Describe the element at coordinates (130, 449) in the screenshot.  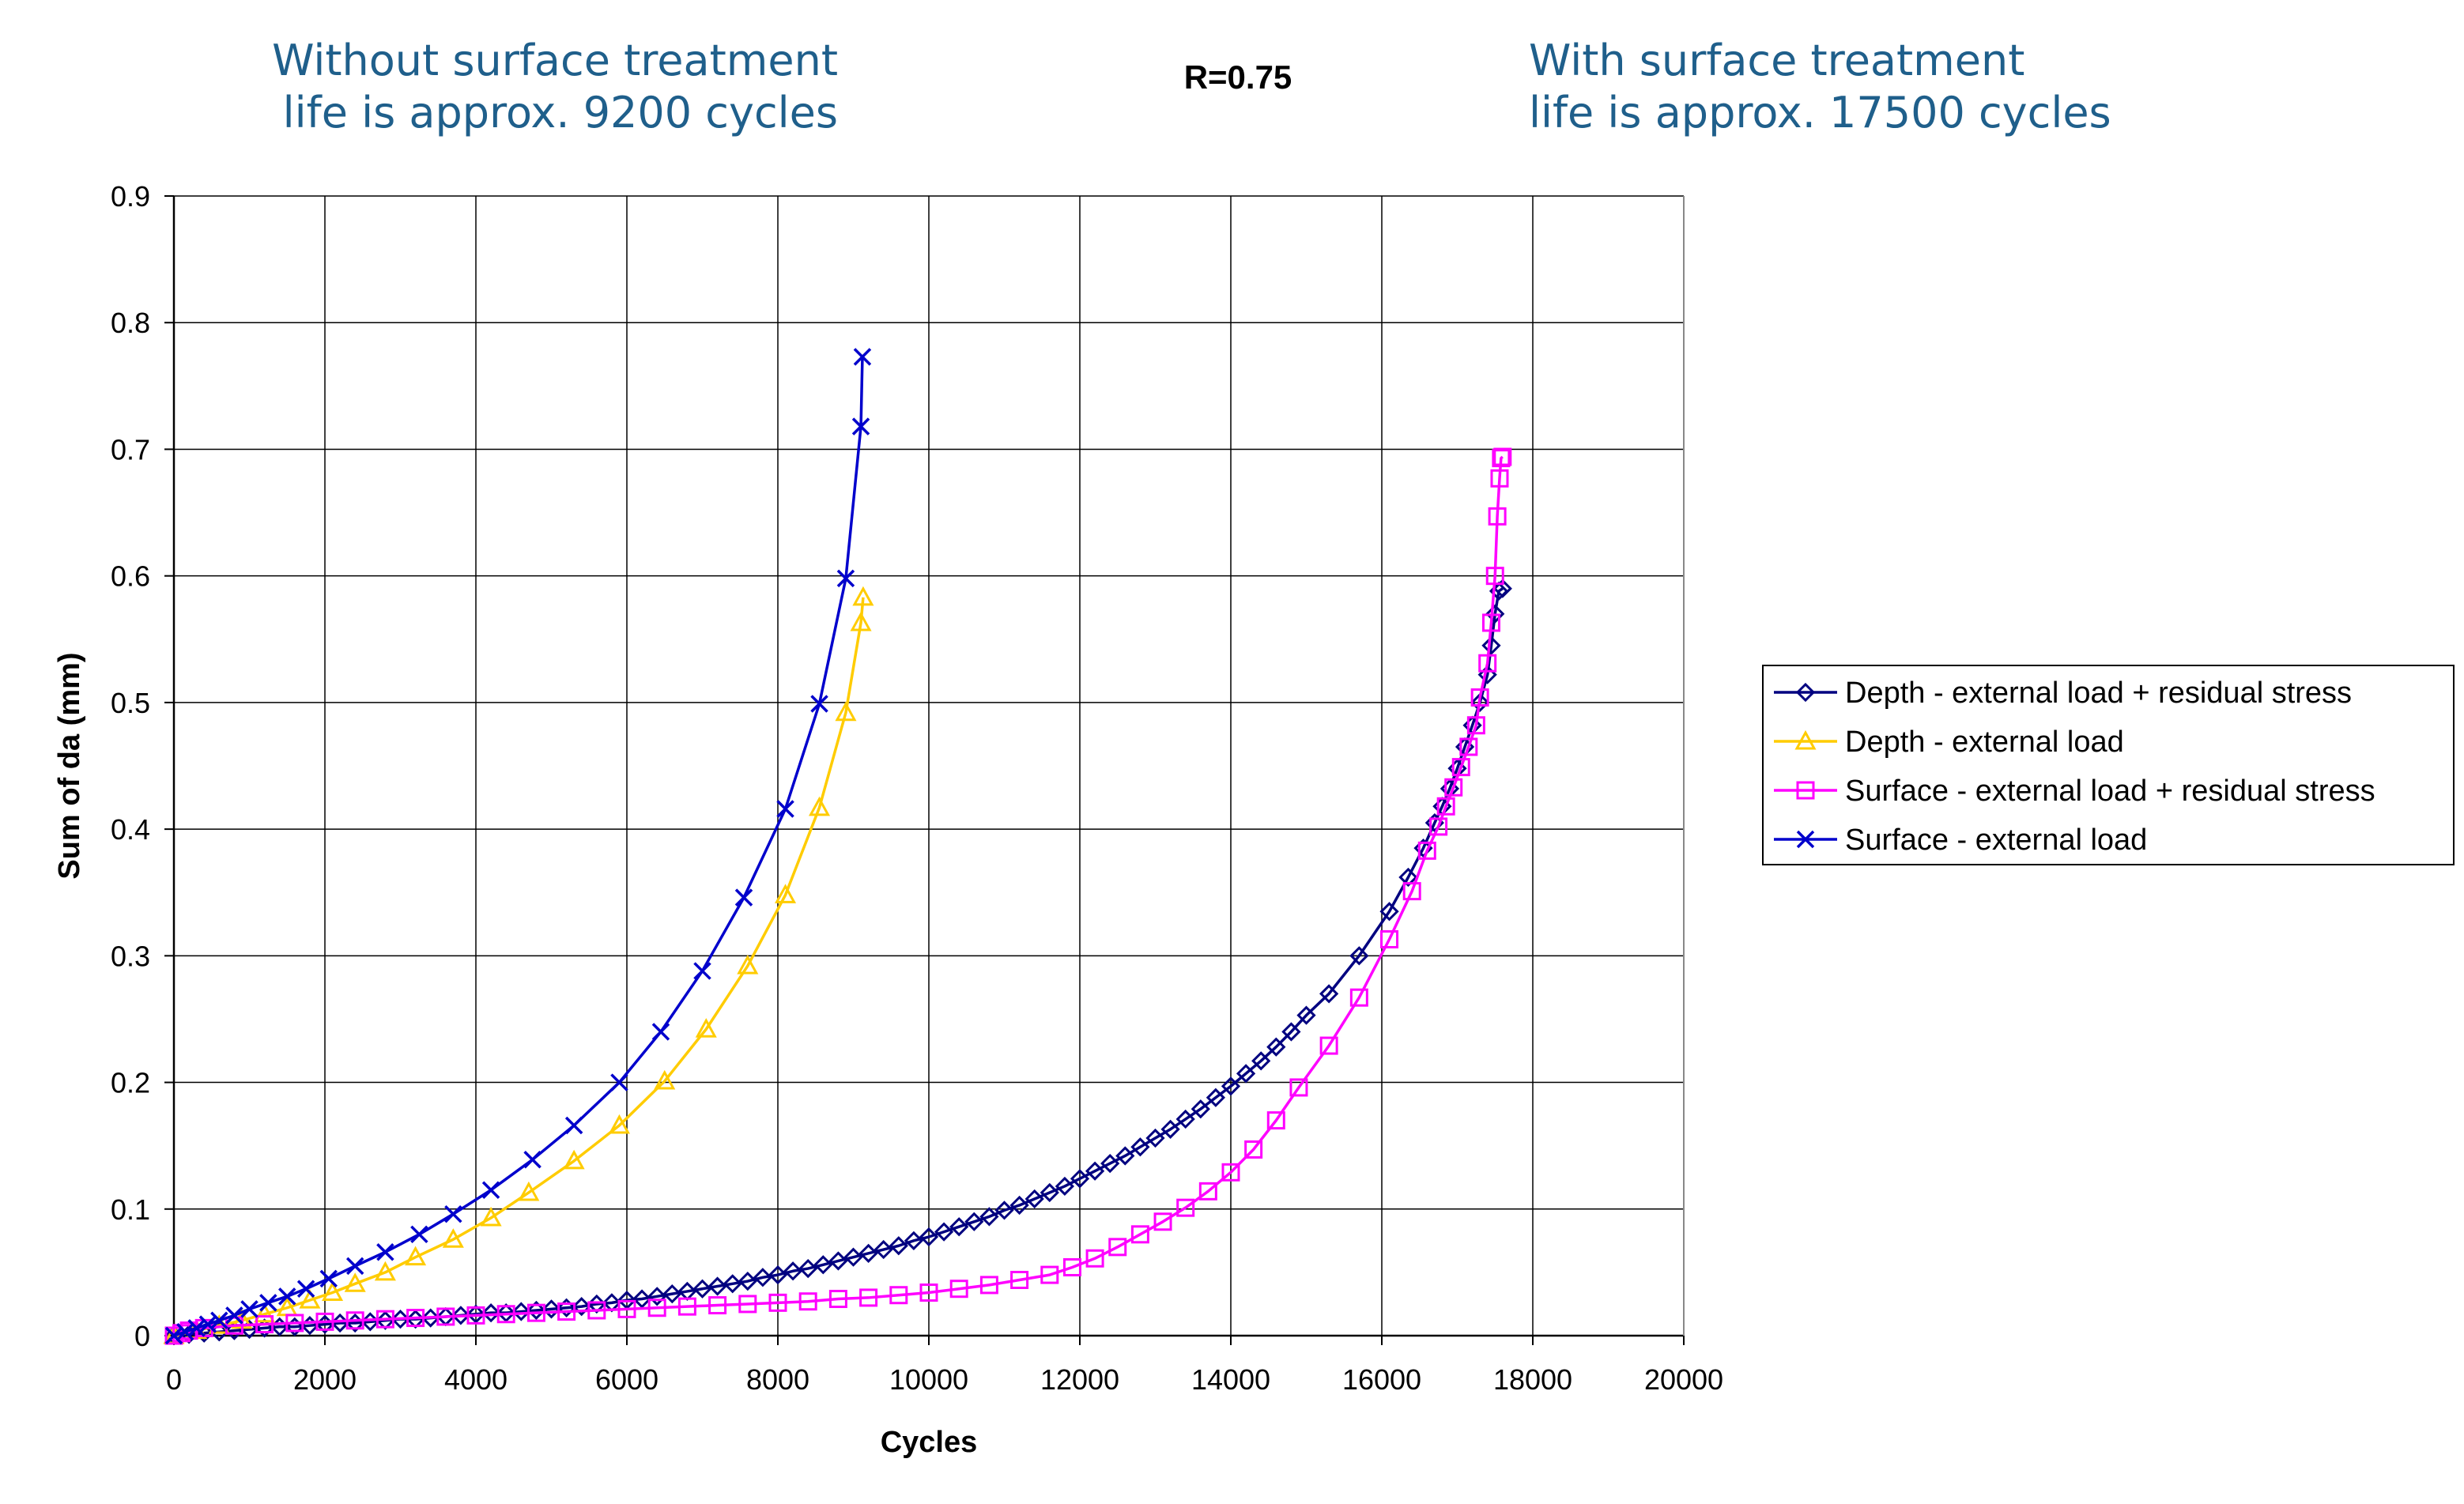
I see `y-tick-label: 0.7` at that location.